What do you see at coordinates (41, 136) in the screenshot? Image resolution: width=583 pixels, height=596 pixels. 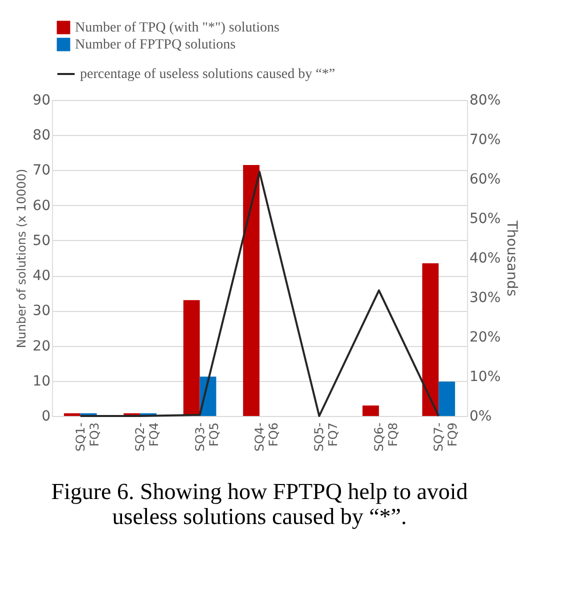 I see `y-tick-label: 80` at bounding box center [41, 136].